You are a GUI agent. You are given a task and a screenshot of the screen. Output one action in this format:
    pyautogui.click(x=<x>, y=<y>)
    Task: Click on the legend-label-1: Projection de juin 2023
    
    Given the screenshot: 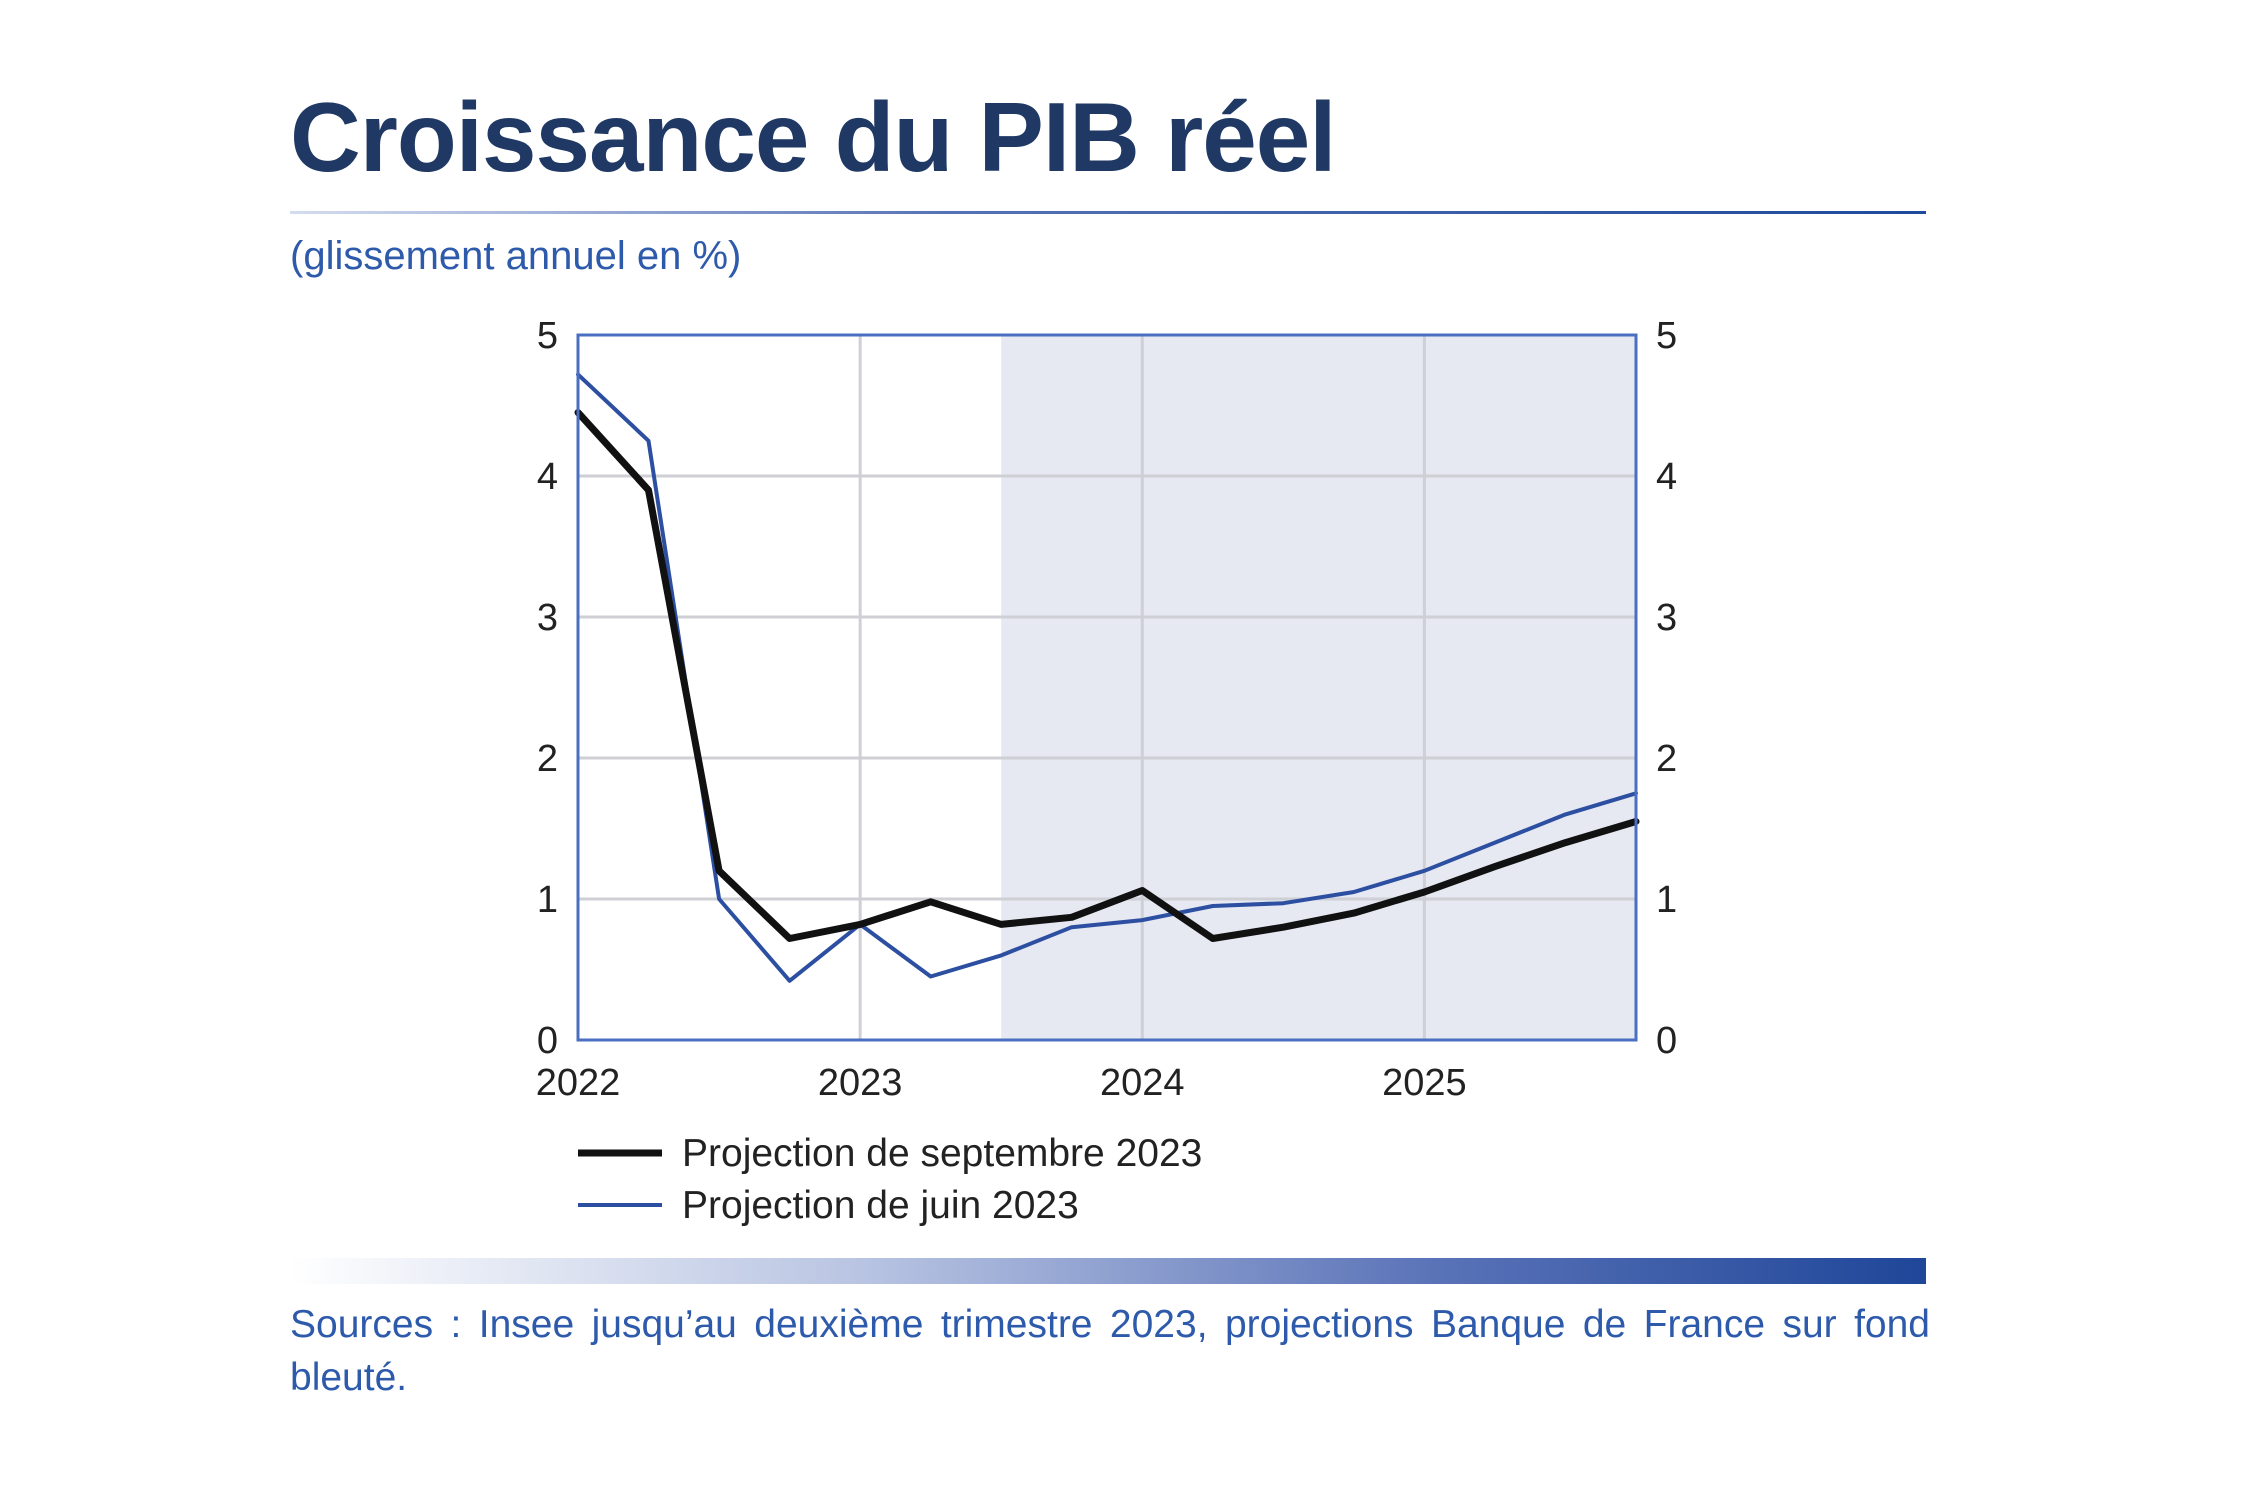 What is the action you would take?
    pyautogui.click(x=880, y=1205)
    